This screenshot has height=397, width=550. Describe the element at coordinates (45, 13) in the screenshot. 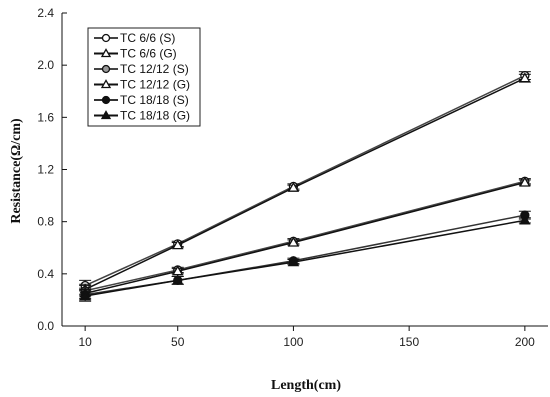

I see `y-tick-label: 2.4` at that location.